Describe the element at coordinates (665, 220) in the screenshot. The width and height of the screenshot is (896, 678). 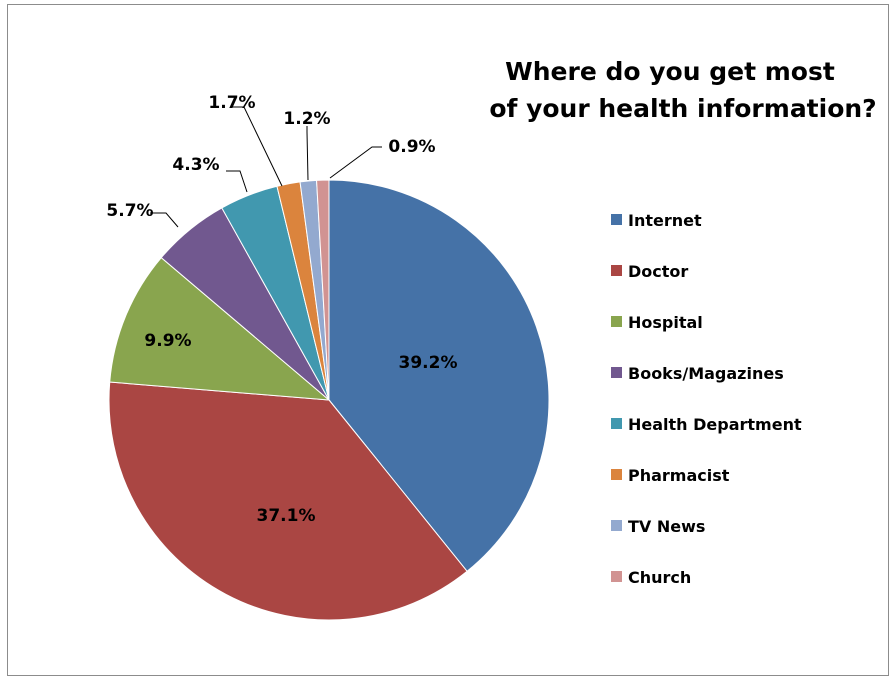
I see `legend-label-internet: Internet` at that location.